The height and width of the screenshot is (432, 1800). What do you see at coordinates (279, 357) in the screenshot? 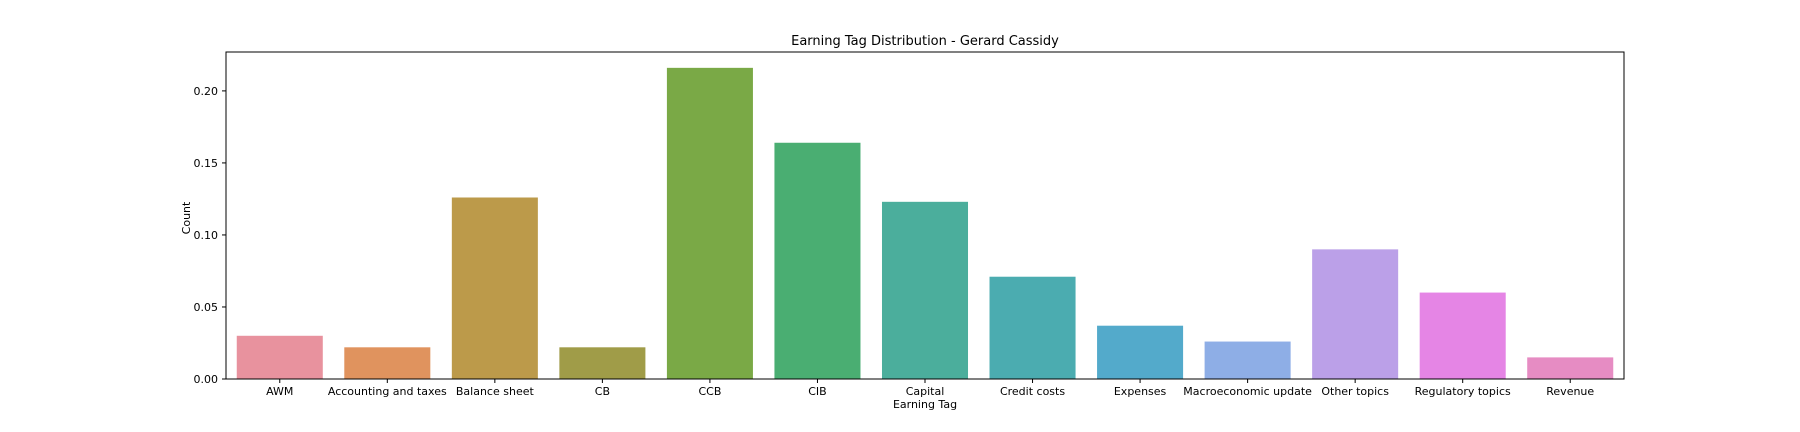
I see `bar-awm` at bounding box center [279, 357].